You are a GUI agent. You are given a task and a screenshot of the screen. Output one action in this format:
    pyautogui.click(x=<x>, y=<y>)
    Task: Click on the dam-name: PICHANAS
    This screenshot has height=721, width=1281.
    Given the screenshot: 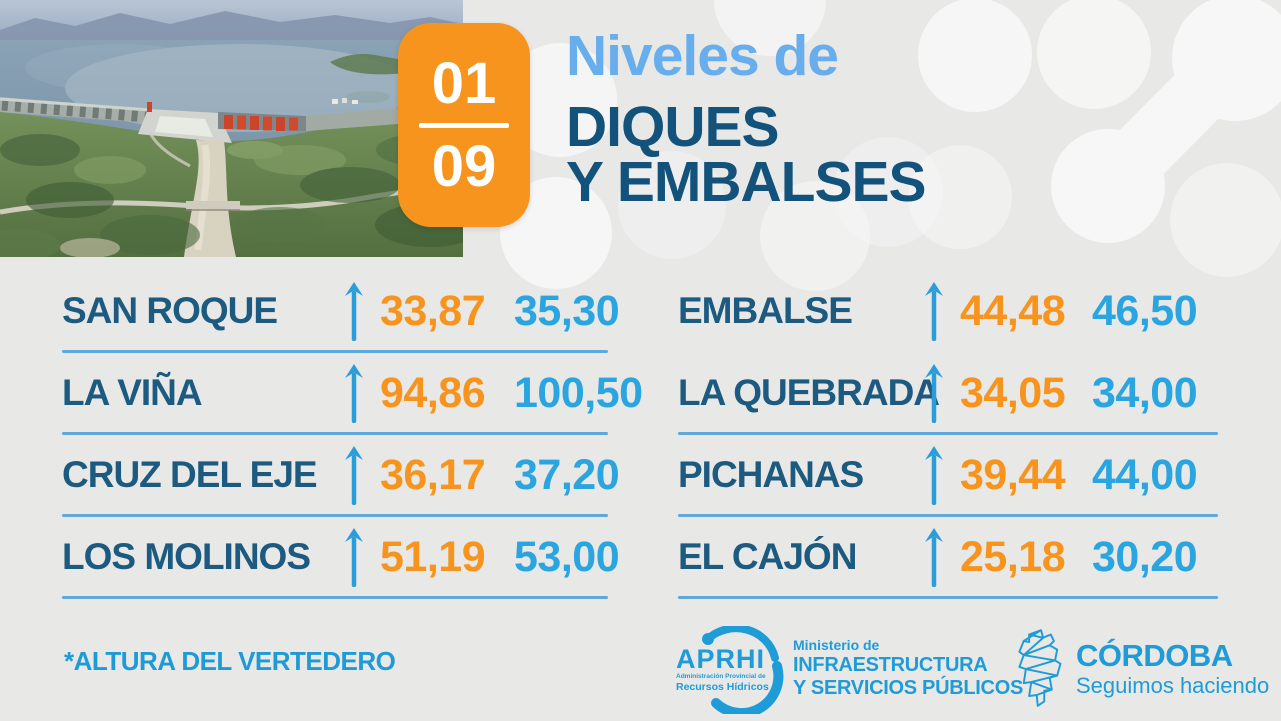 What is the action you would take?
    pyautogui.click(x=771, y=474)
    